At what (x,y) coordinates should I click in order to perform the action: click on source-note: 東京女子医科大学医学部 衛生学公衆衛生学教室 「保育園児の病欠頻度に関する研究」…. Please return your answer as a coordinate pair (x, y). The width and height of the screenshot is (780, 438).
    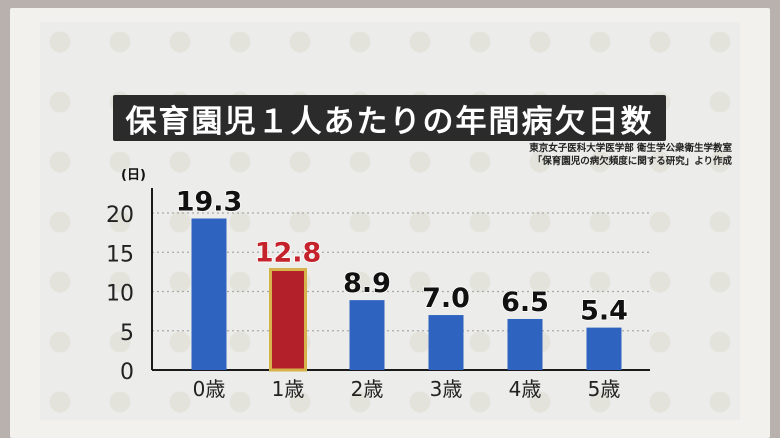
    Looking at the image, I should click on (630, 155).